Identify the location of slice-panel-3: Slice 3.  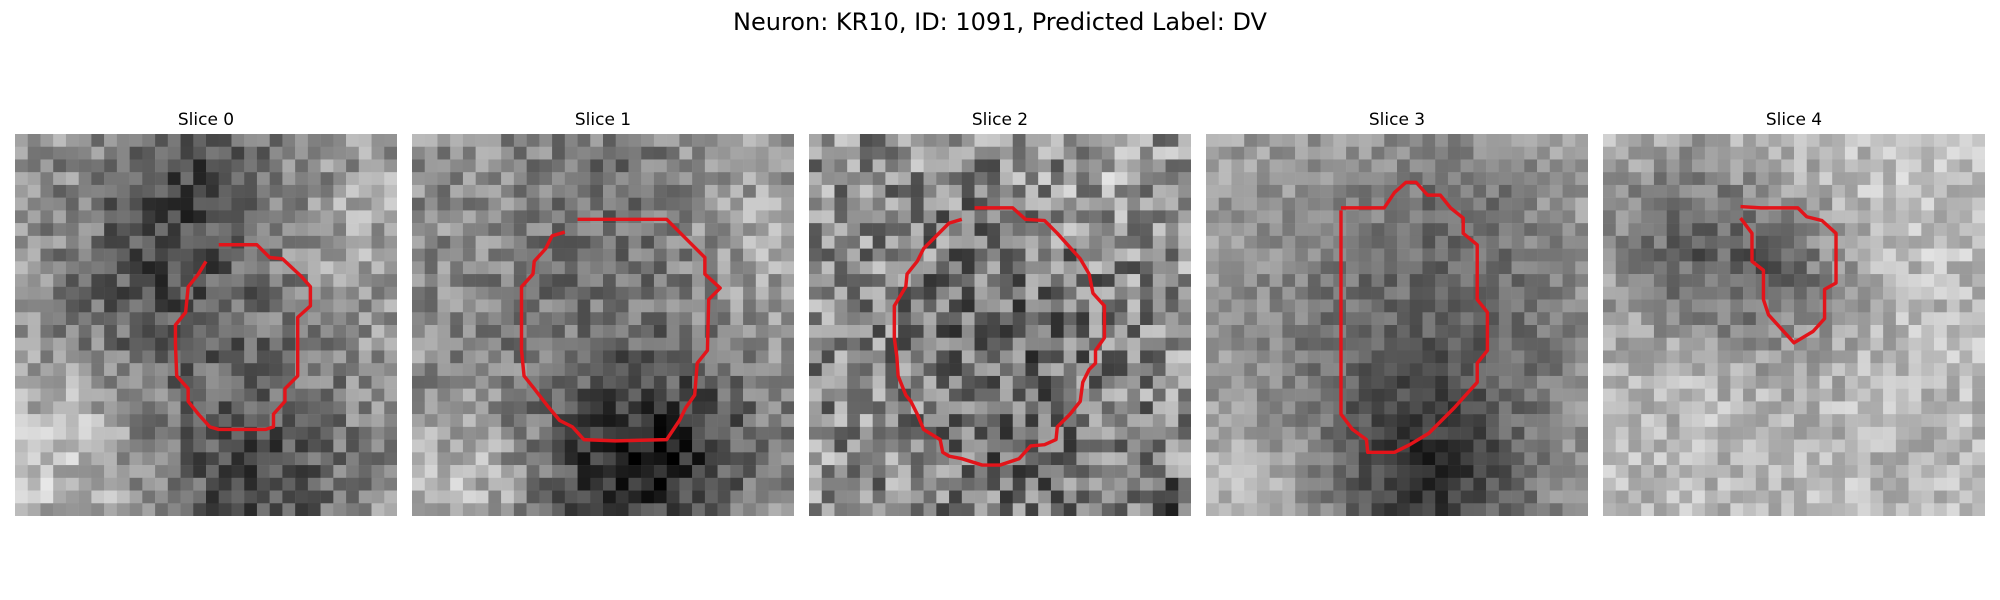
(1397, 312).